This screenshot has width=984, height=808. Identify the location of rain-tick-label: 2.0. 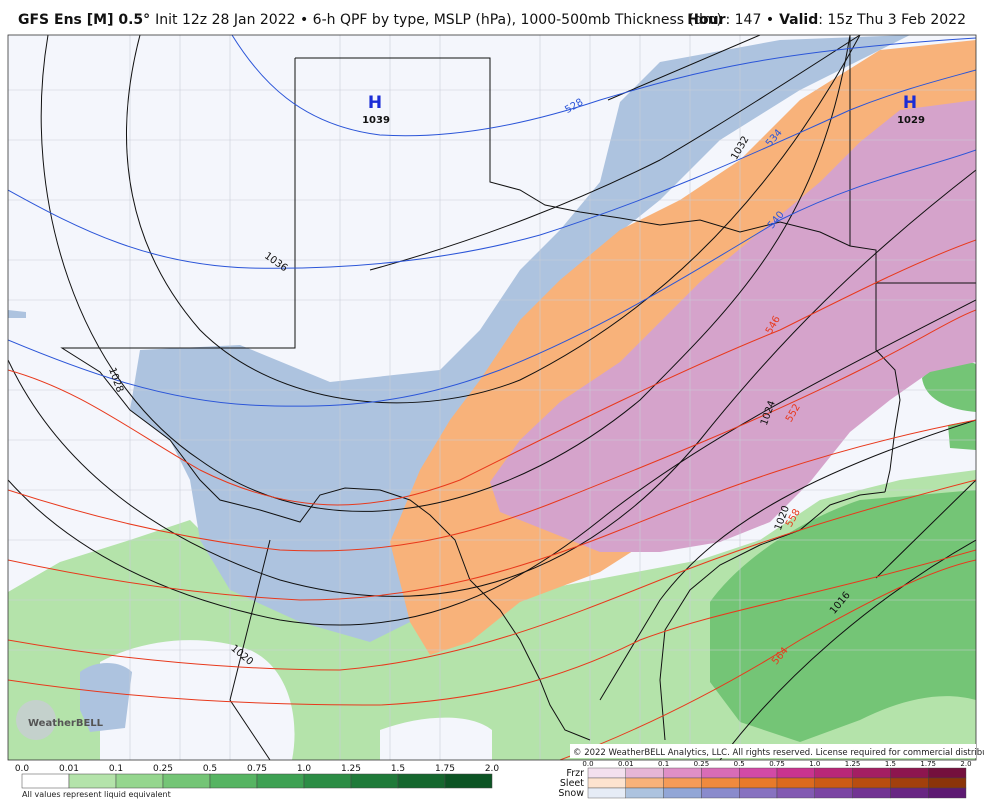
(492, 769).